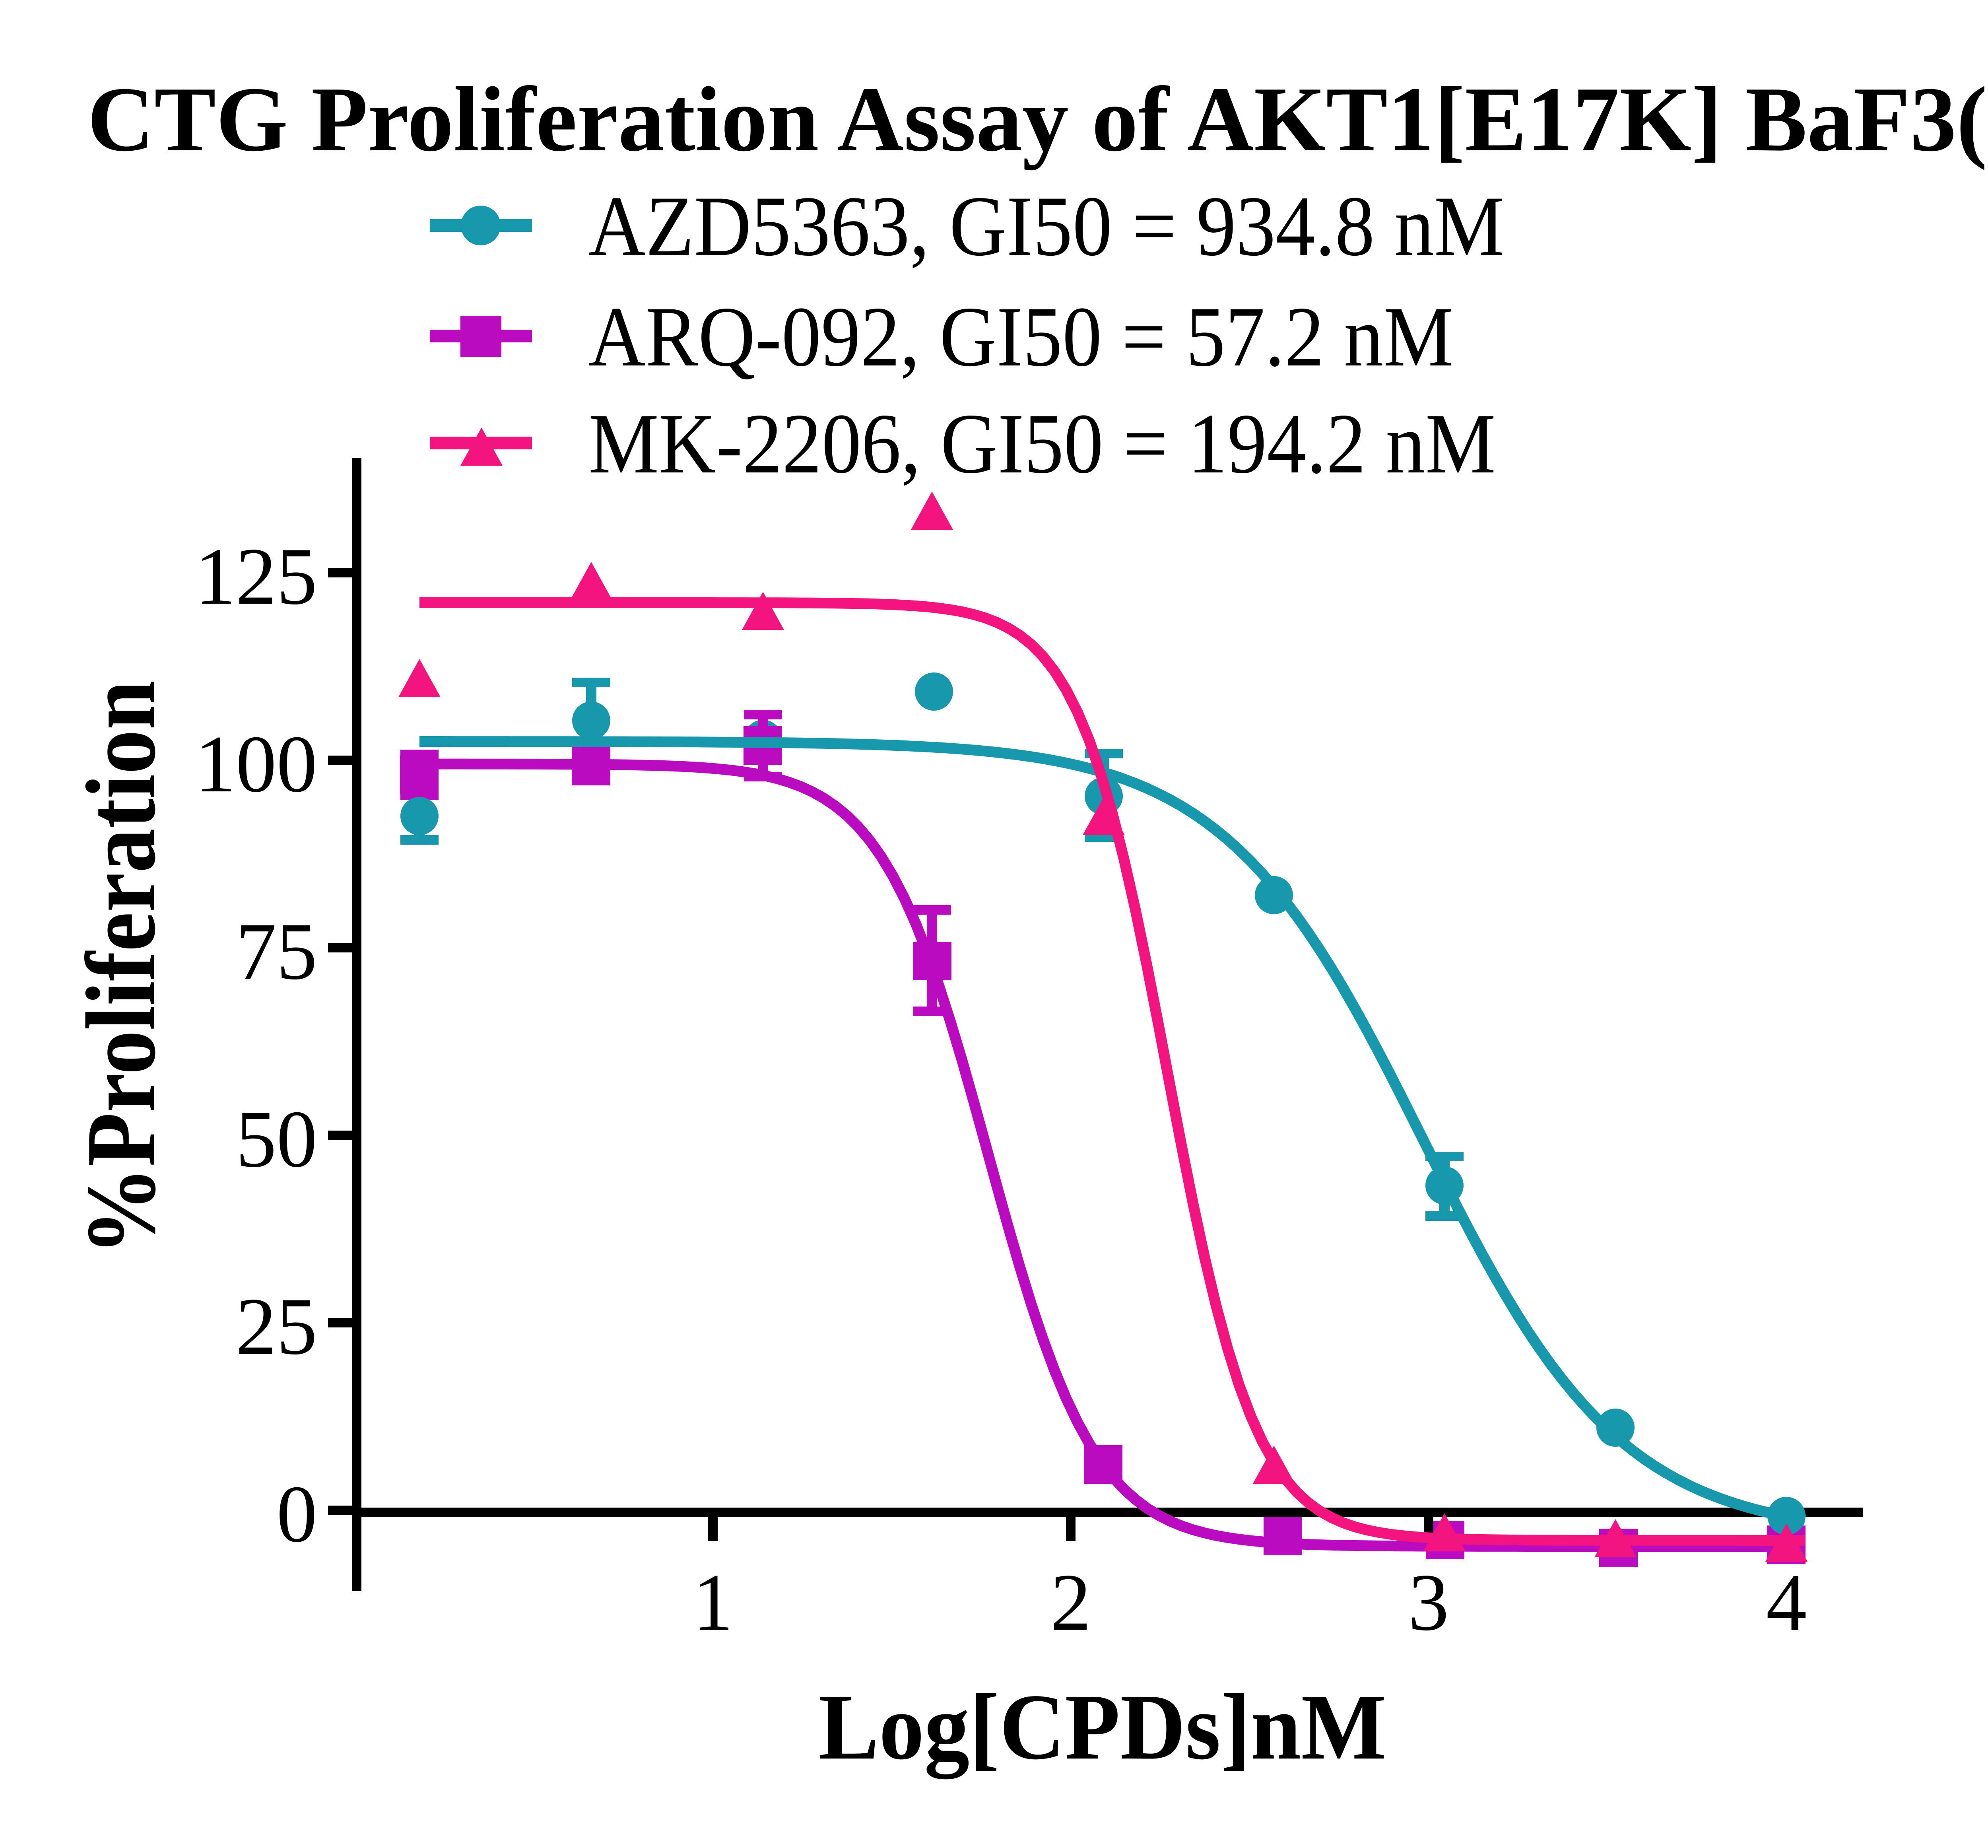  What do you see at coordinates (1021, 336) in the screenshot?
I see `svg-text: ARQ-092, GI50 = 57.2 nM` at bounding box center [1021, 336].